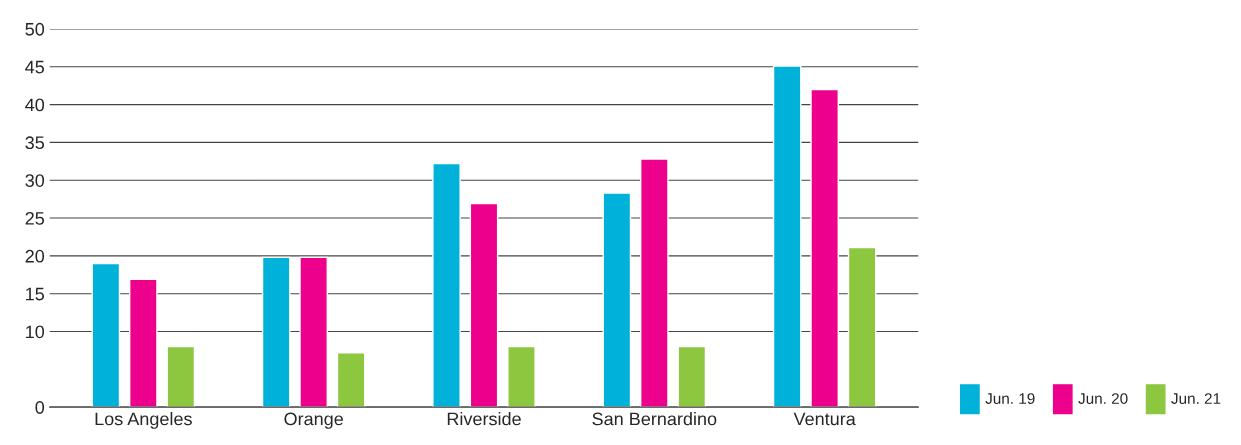 Image resolution: width=1241 pixels, height=445 pixels. Describe the element at coordinates (824, 419) in the screenshot. I see `x-tick-label: Ventura` at that location.